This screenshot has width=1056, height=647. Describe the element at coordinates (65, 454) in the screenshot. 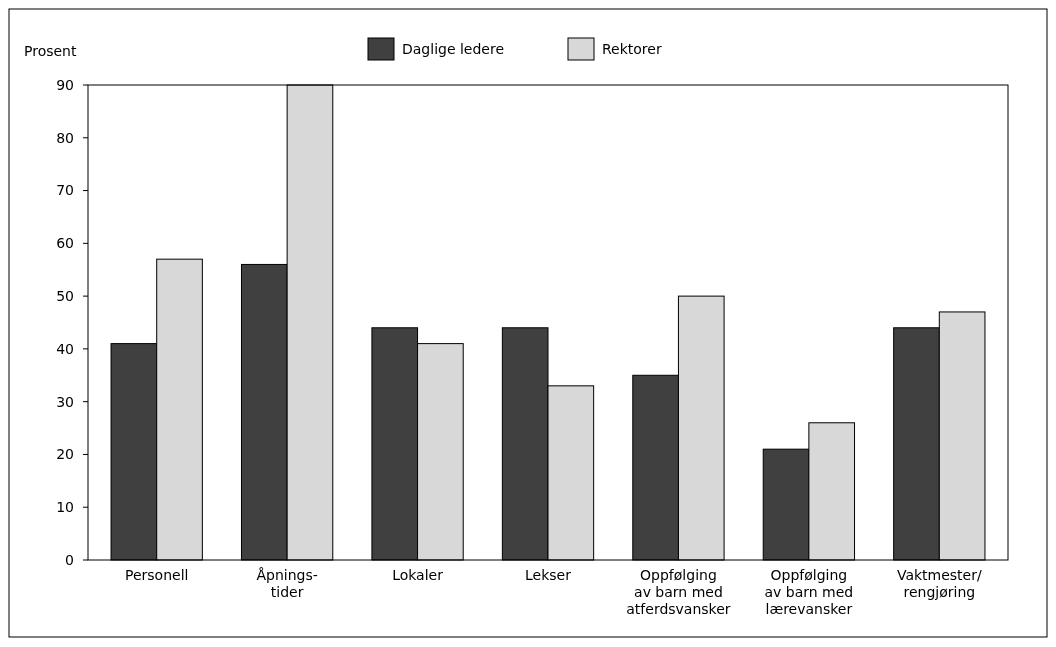

I see `y-tick-label: 20` at that location.